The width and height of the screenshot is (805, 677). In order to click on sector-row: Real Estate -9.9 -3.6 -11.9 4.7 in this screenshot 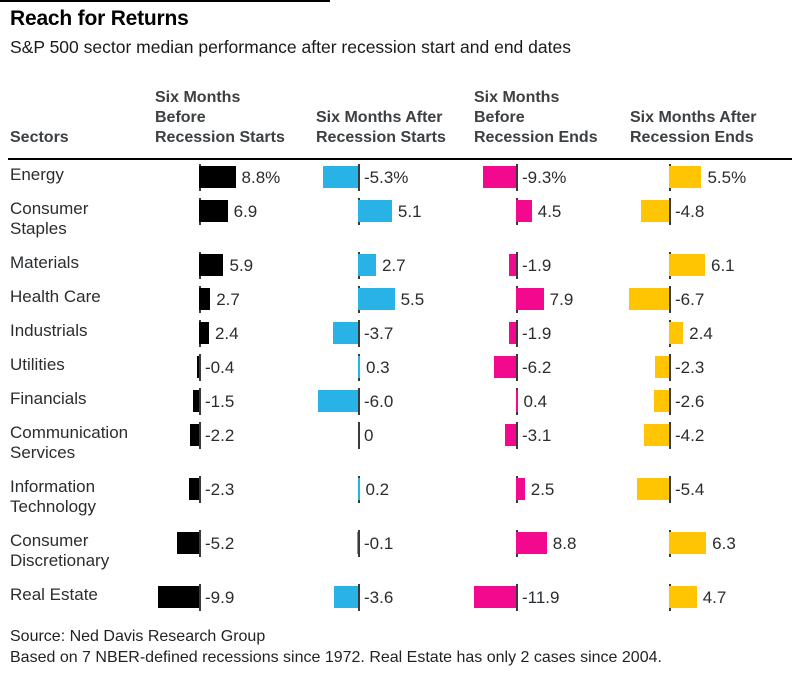, I will do `click(402, 600)`.